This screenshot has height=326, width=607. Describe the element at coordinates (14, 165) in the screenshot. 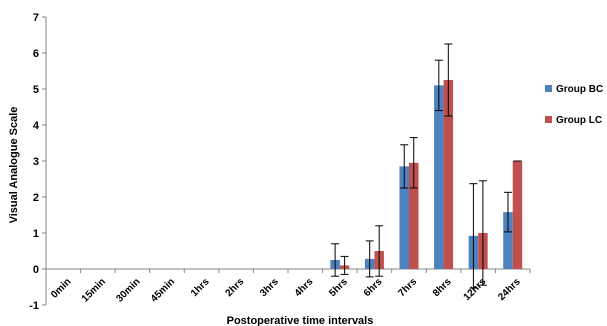

I see `y-axis-title: Visual Analogue Scale` at that location.